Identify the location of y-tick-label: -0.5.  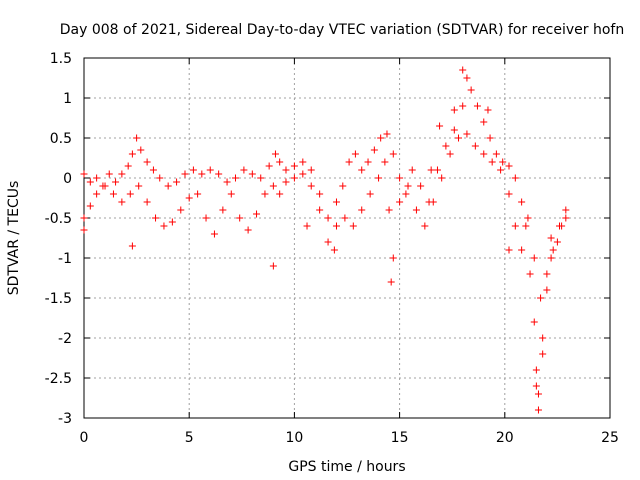
(58, 219).